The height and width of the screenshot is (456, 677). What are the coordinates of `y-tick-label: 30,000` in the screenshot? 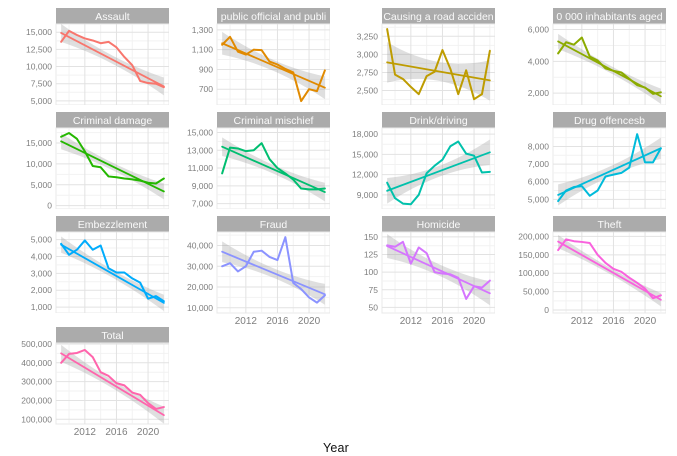 It's located at (200, 266).